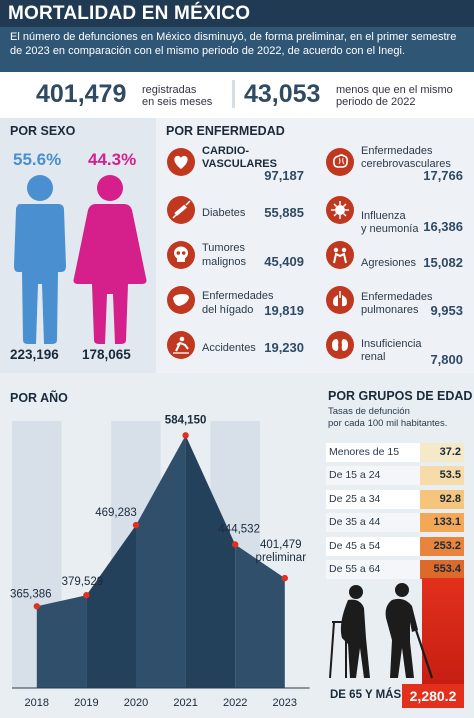 The width and height of the screenshot is (474, 718). I want to click on age-row-value: 37.2, so click(442, 452).